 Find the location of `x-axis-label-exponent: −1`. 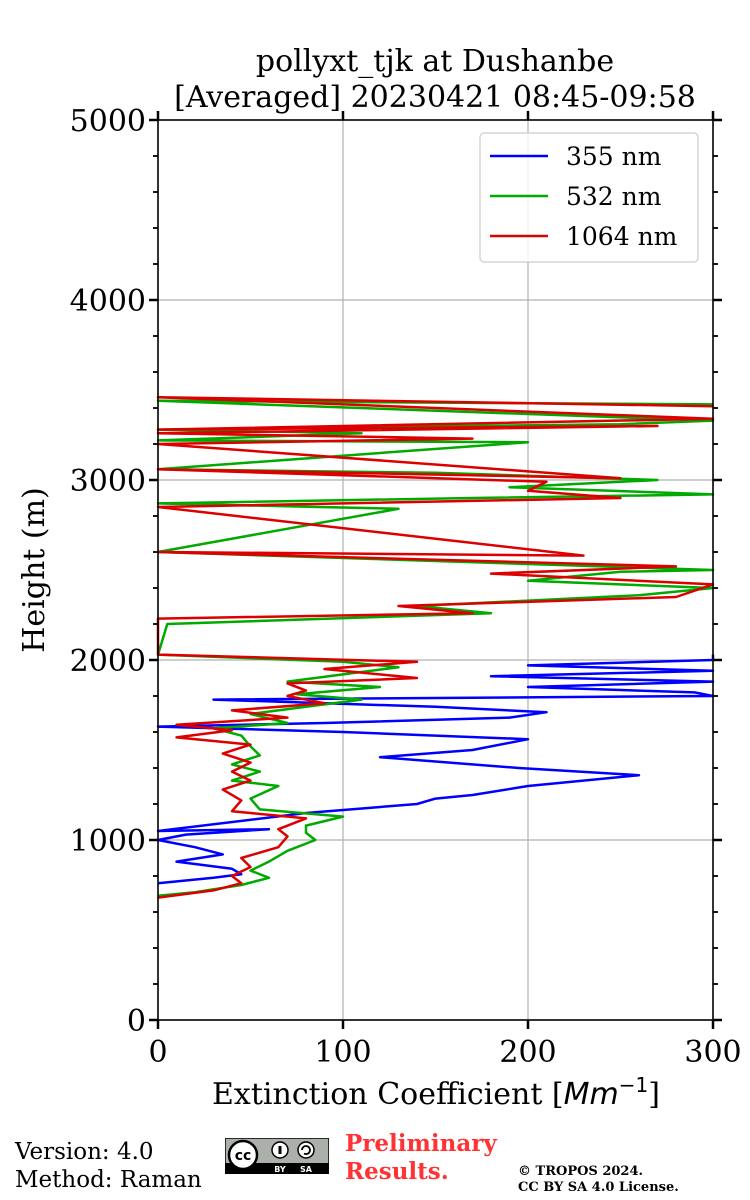

x-axis-label-exponent: −1 is located at coordinates (633, 1085).